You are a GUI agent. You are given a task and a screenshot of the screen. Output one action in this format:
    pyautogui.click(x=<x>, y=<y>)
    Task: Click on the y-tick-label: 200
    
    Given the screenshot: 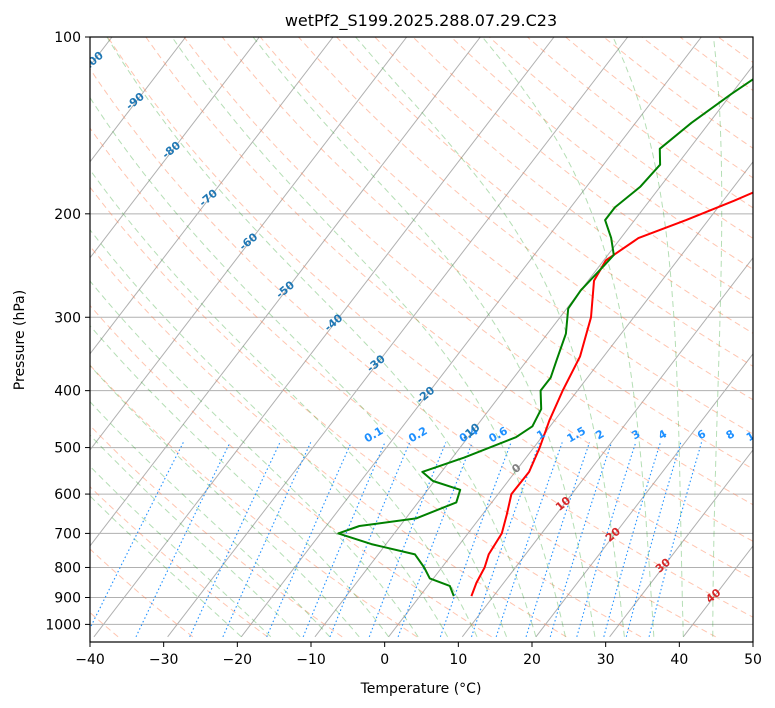 What is the action you would take?
    pyautogui.click(x=67, y=215)
    